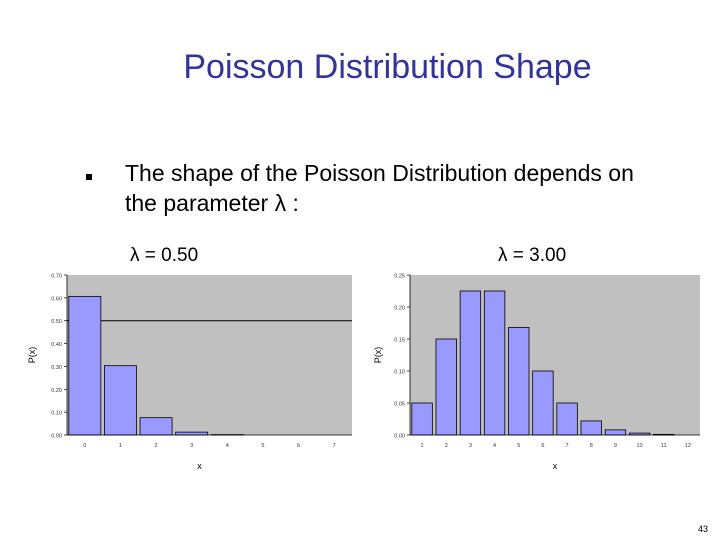  What do you see at coordinates (56, 345) in the screenshot?
I see `y-tick-label: 0.40` at bounding box center [56, 345].